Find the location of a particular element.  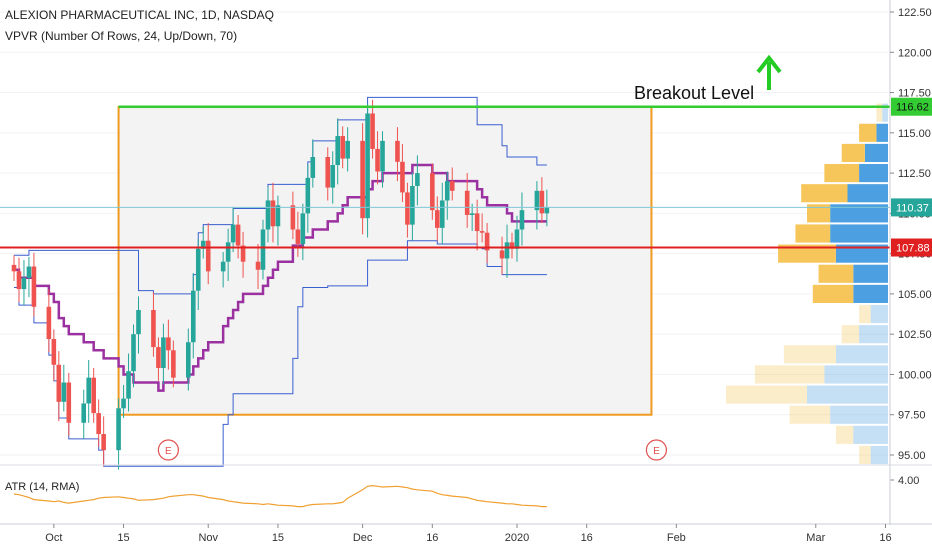

earnings-marker is located at coordinates (656, 450).